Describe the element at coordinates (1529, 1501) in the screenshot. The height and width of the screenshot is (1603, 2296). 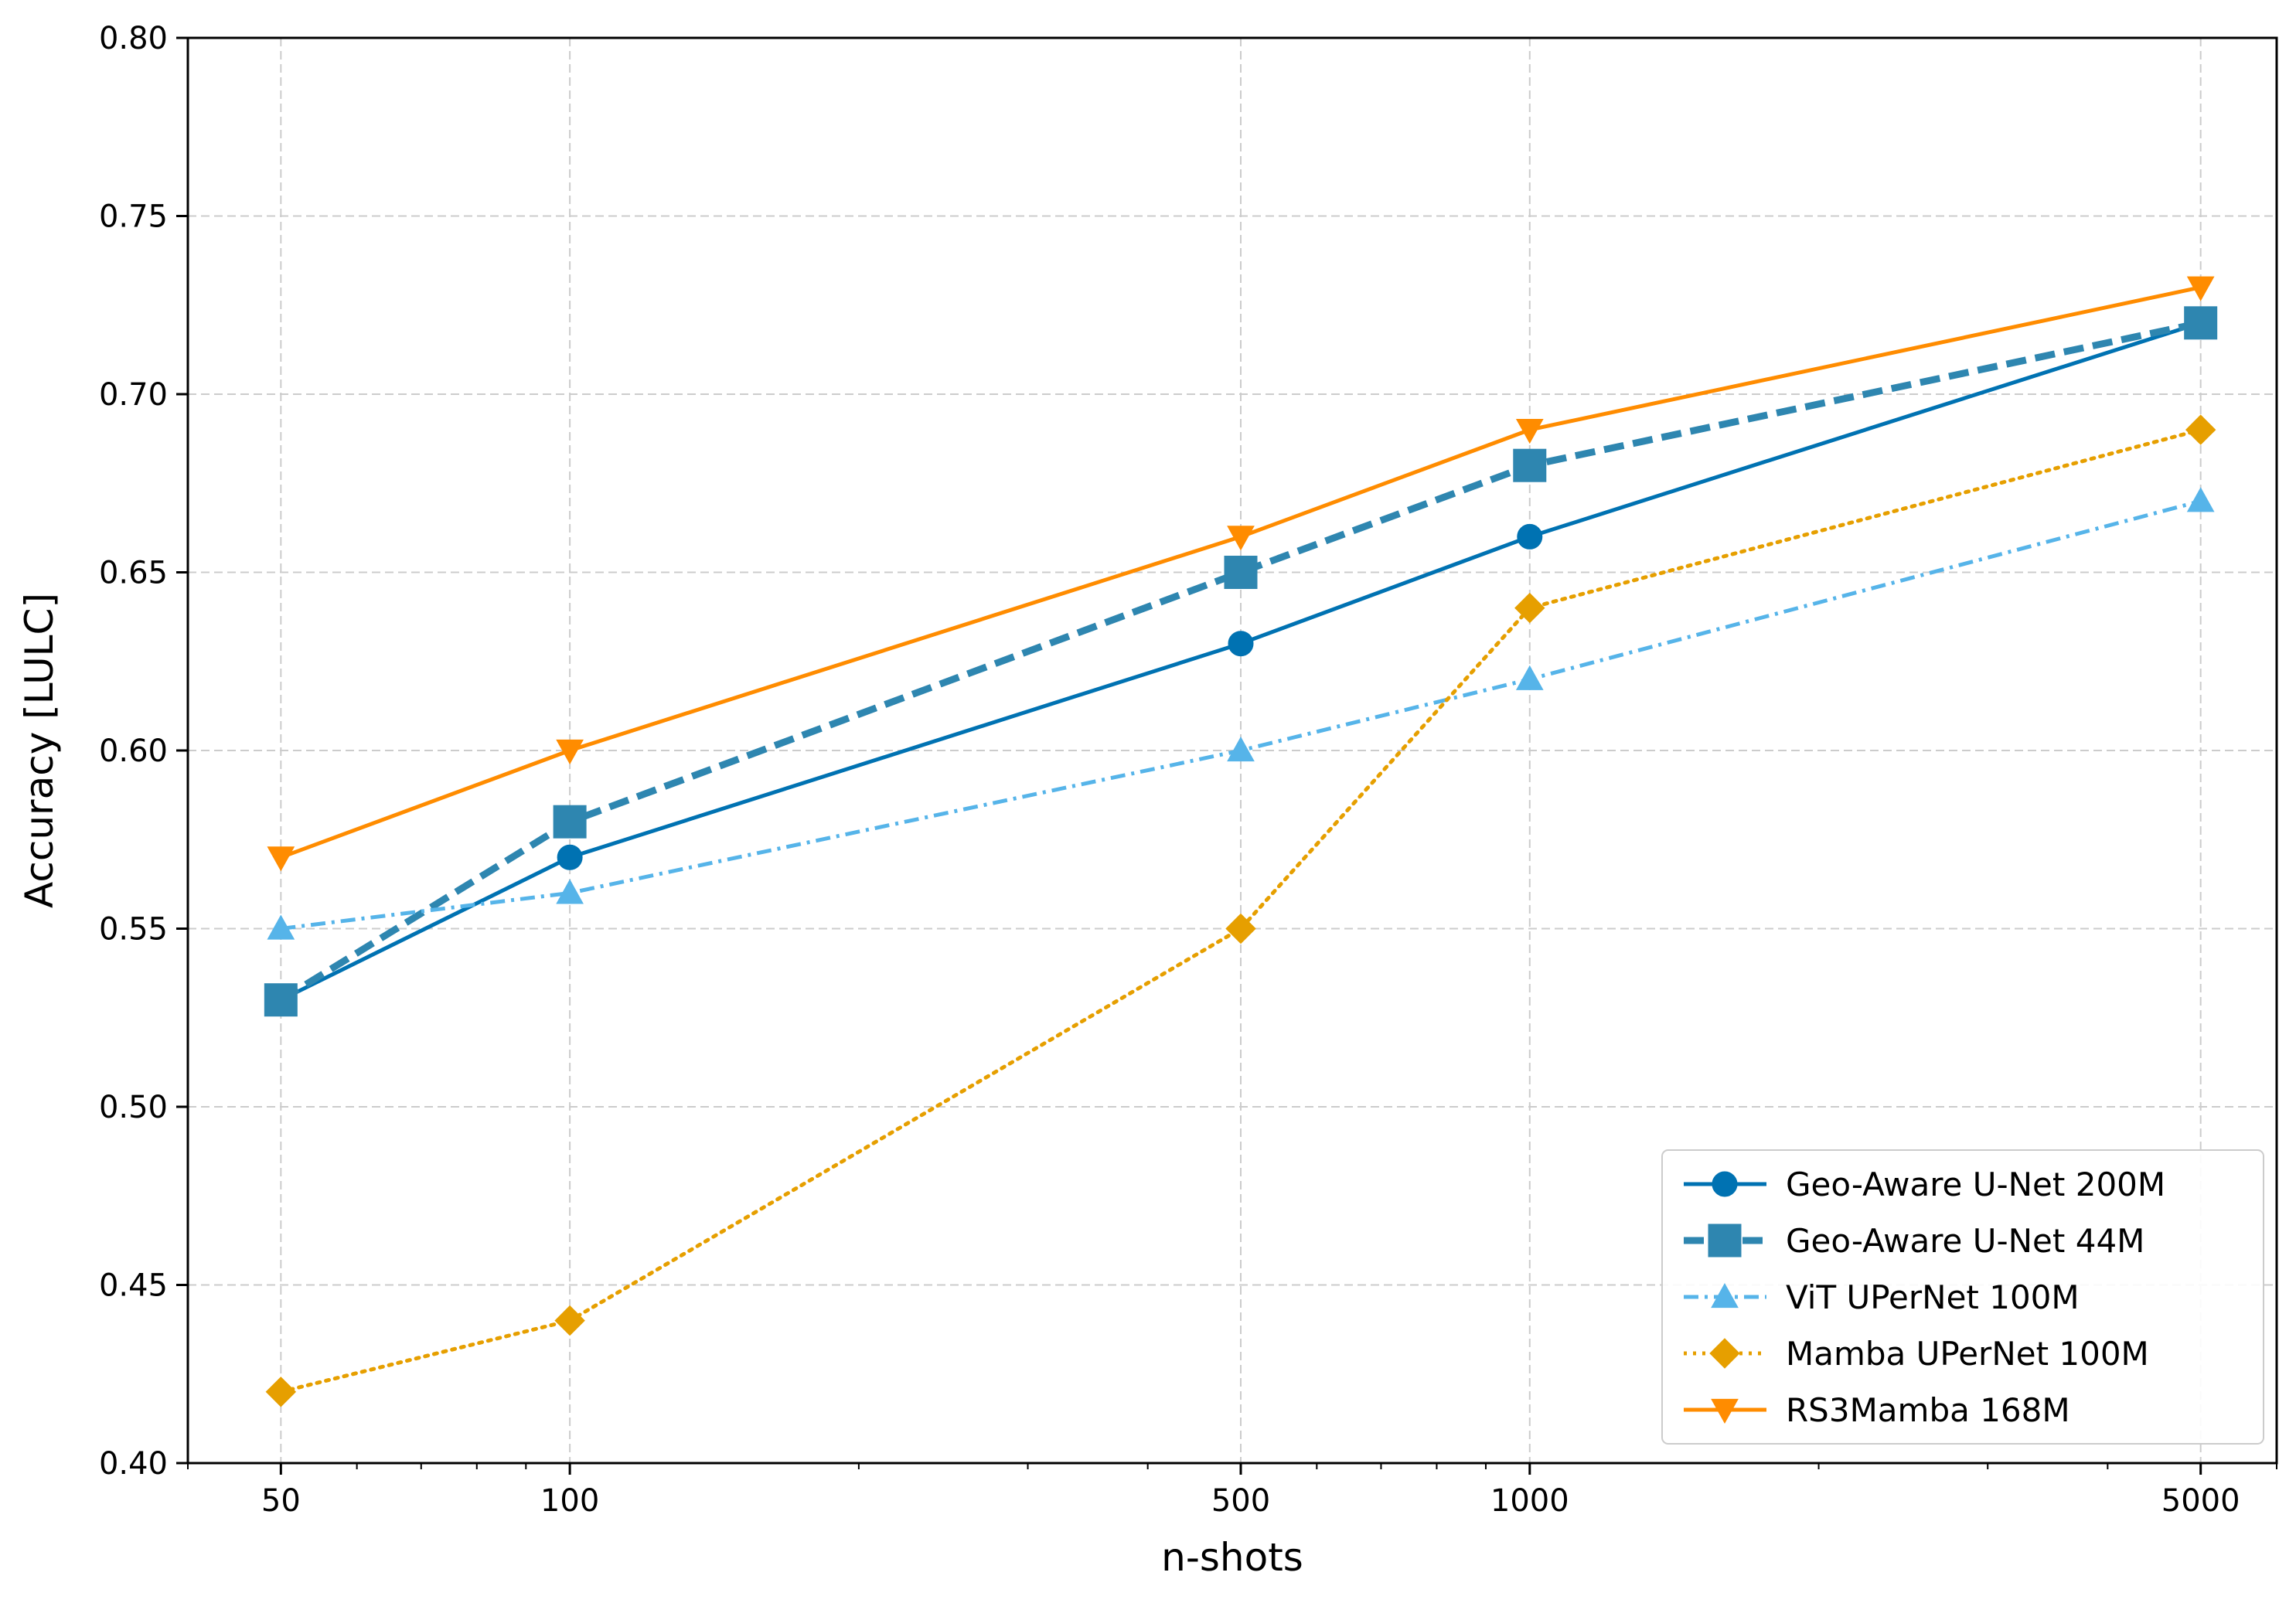
I see `x-tick-label: 1000` at that location.